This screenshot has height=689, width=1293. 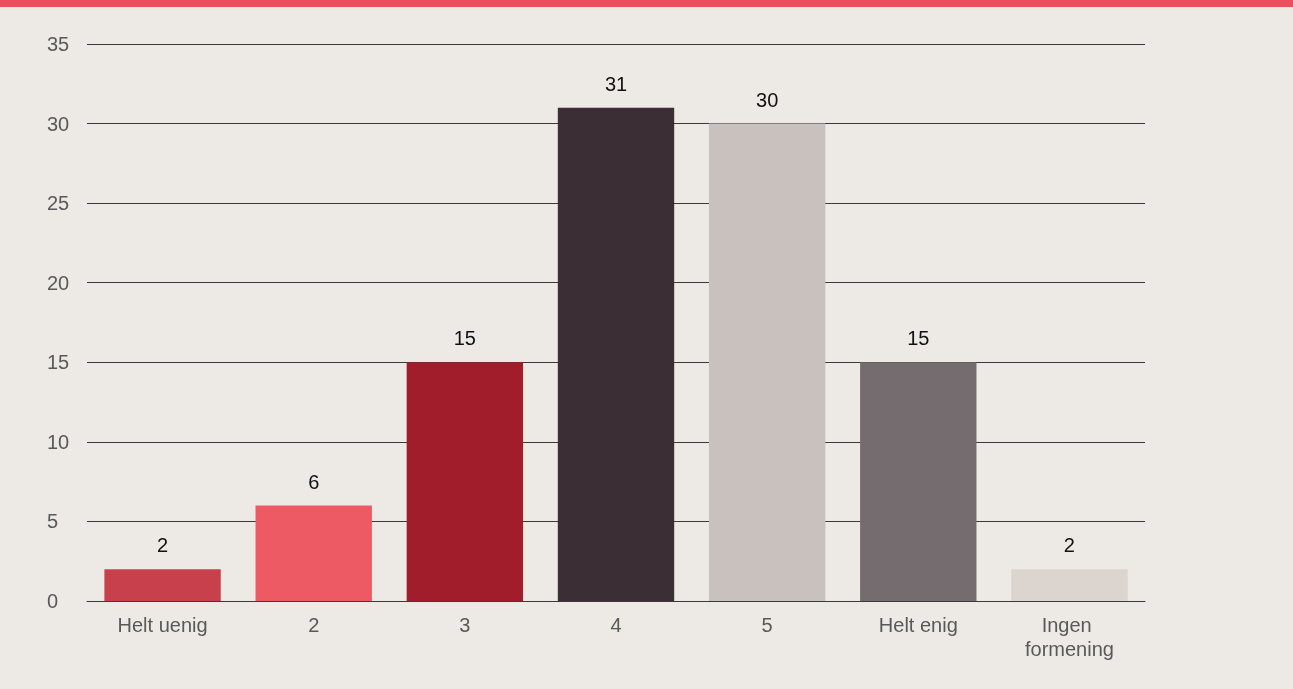 I want to click on x-tick-label: 2, so click(x=314, y=625).